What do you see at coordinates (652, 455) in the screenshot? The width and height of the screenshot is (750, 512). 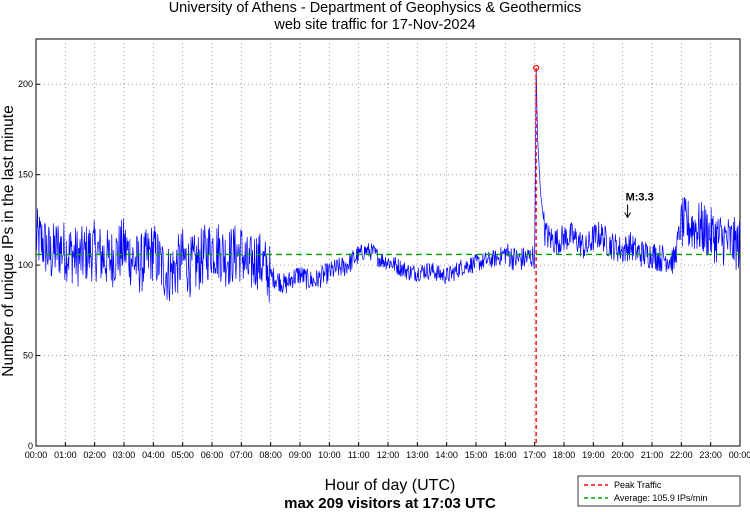 I see `x-tick-label: 21:00` at bounding box center [652, 455].